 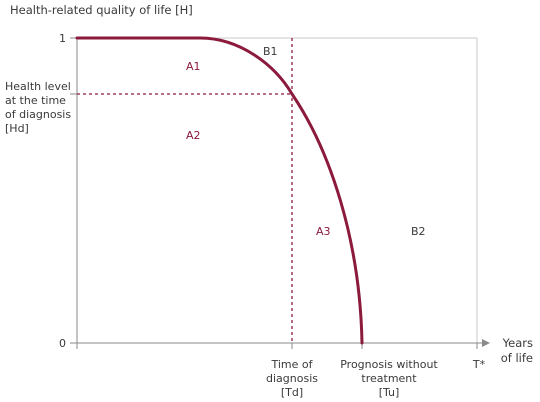 I want to click on y-axis-title: Health-related quality of life [H], so click(x=101, y=10).